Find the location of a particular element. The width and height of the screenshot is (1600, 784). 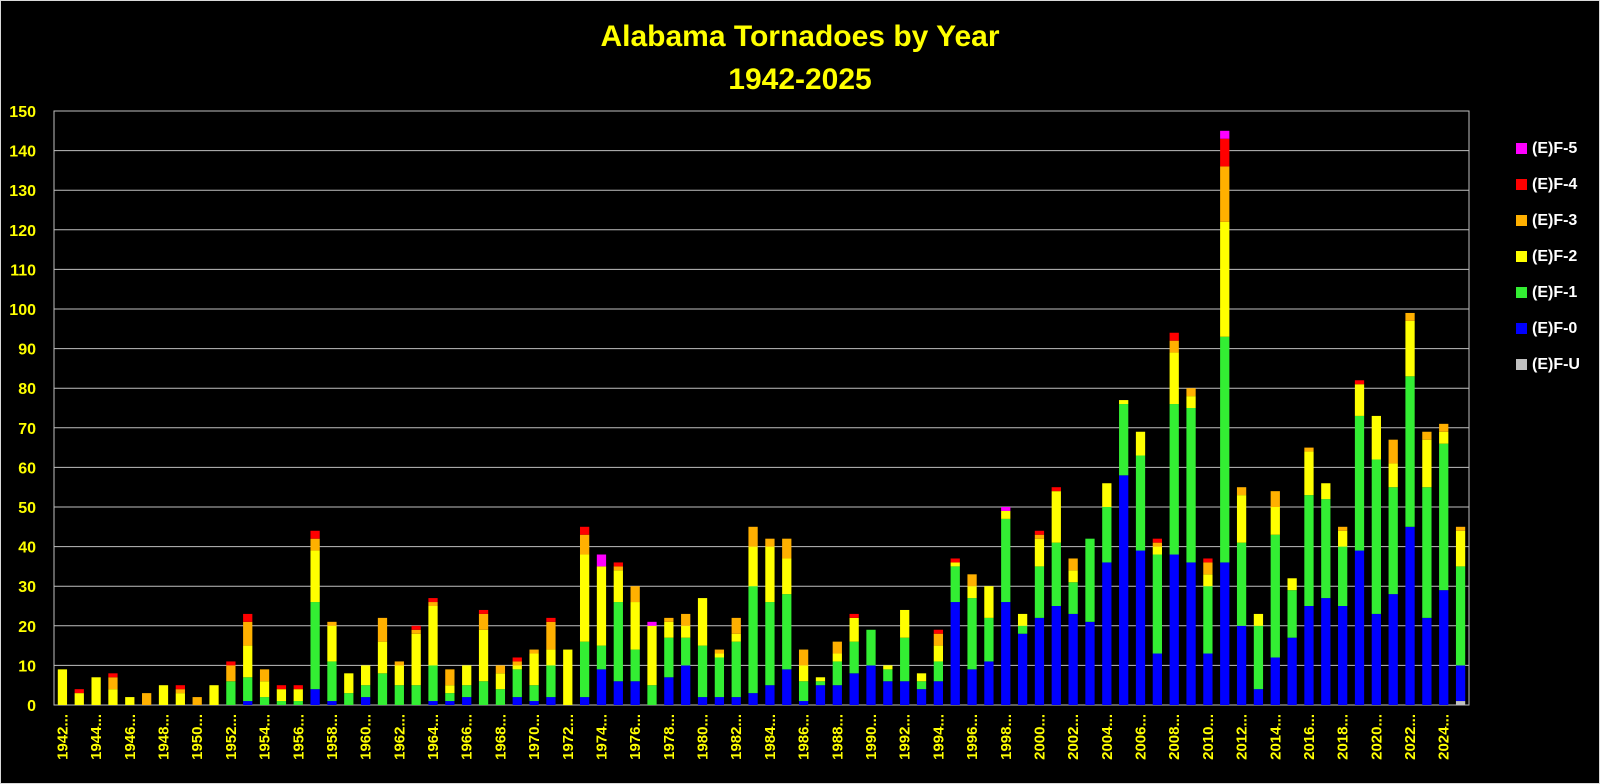

y-tick-label: 120 is located at coordinates (22, 231).